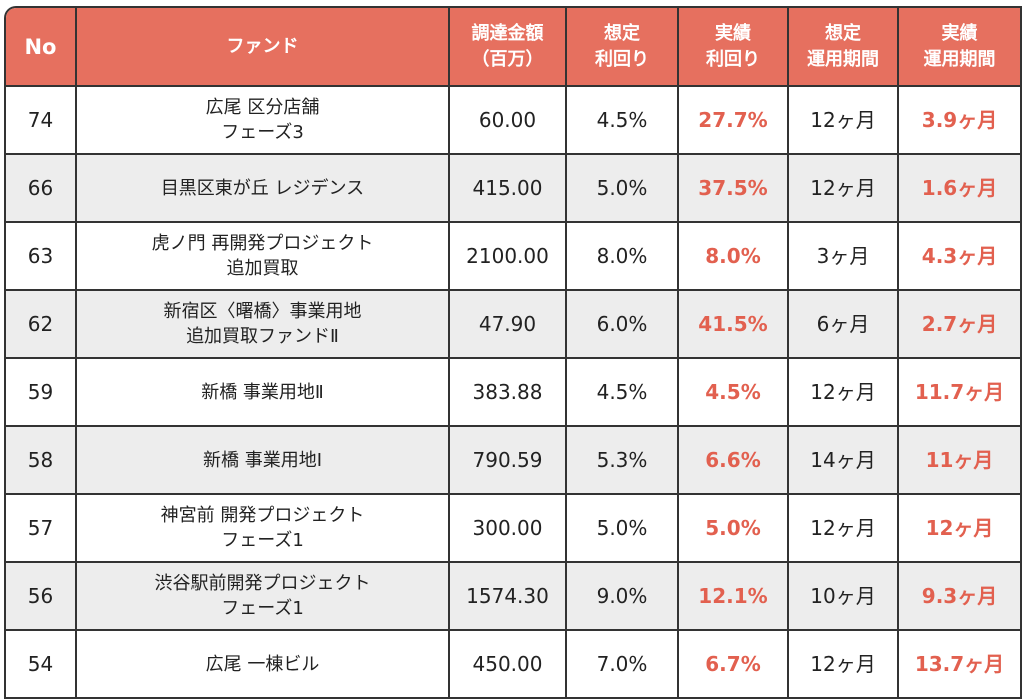  Describe the element at coordinates (508, 665) in the screenshot. I see `cell-amount: 450.00` at that location.